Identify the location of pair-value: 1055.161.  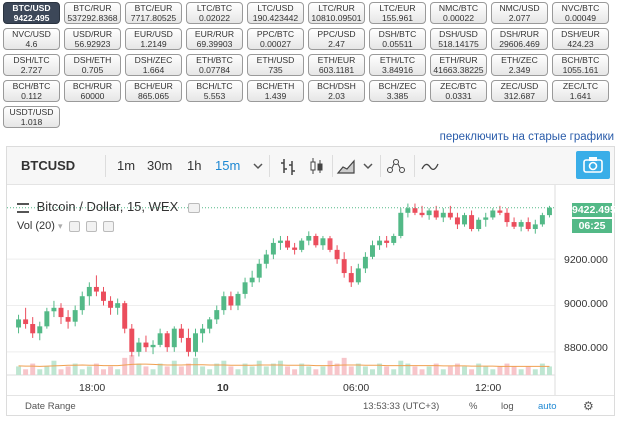
(580, 69).